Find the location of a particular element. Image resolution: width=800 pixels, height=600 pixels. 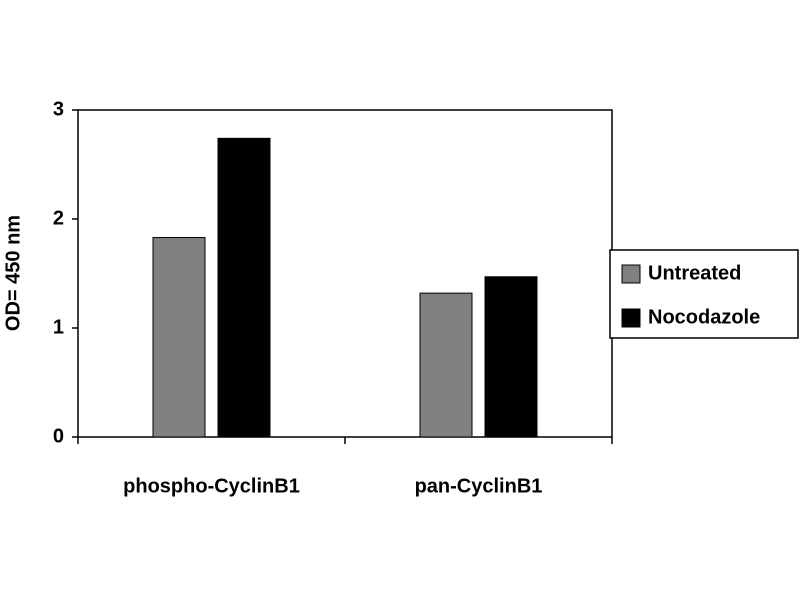

x-tick-label: phospho-CyclinB1 is located at coordinates (211, 486).